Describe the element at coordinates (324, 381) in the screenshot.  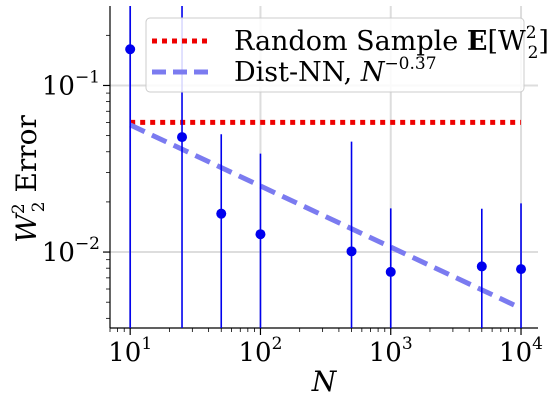
I see `x-axis-label: N` at that location.